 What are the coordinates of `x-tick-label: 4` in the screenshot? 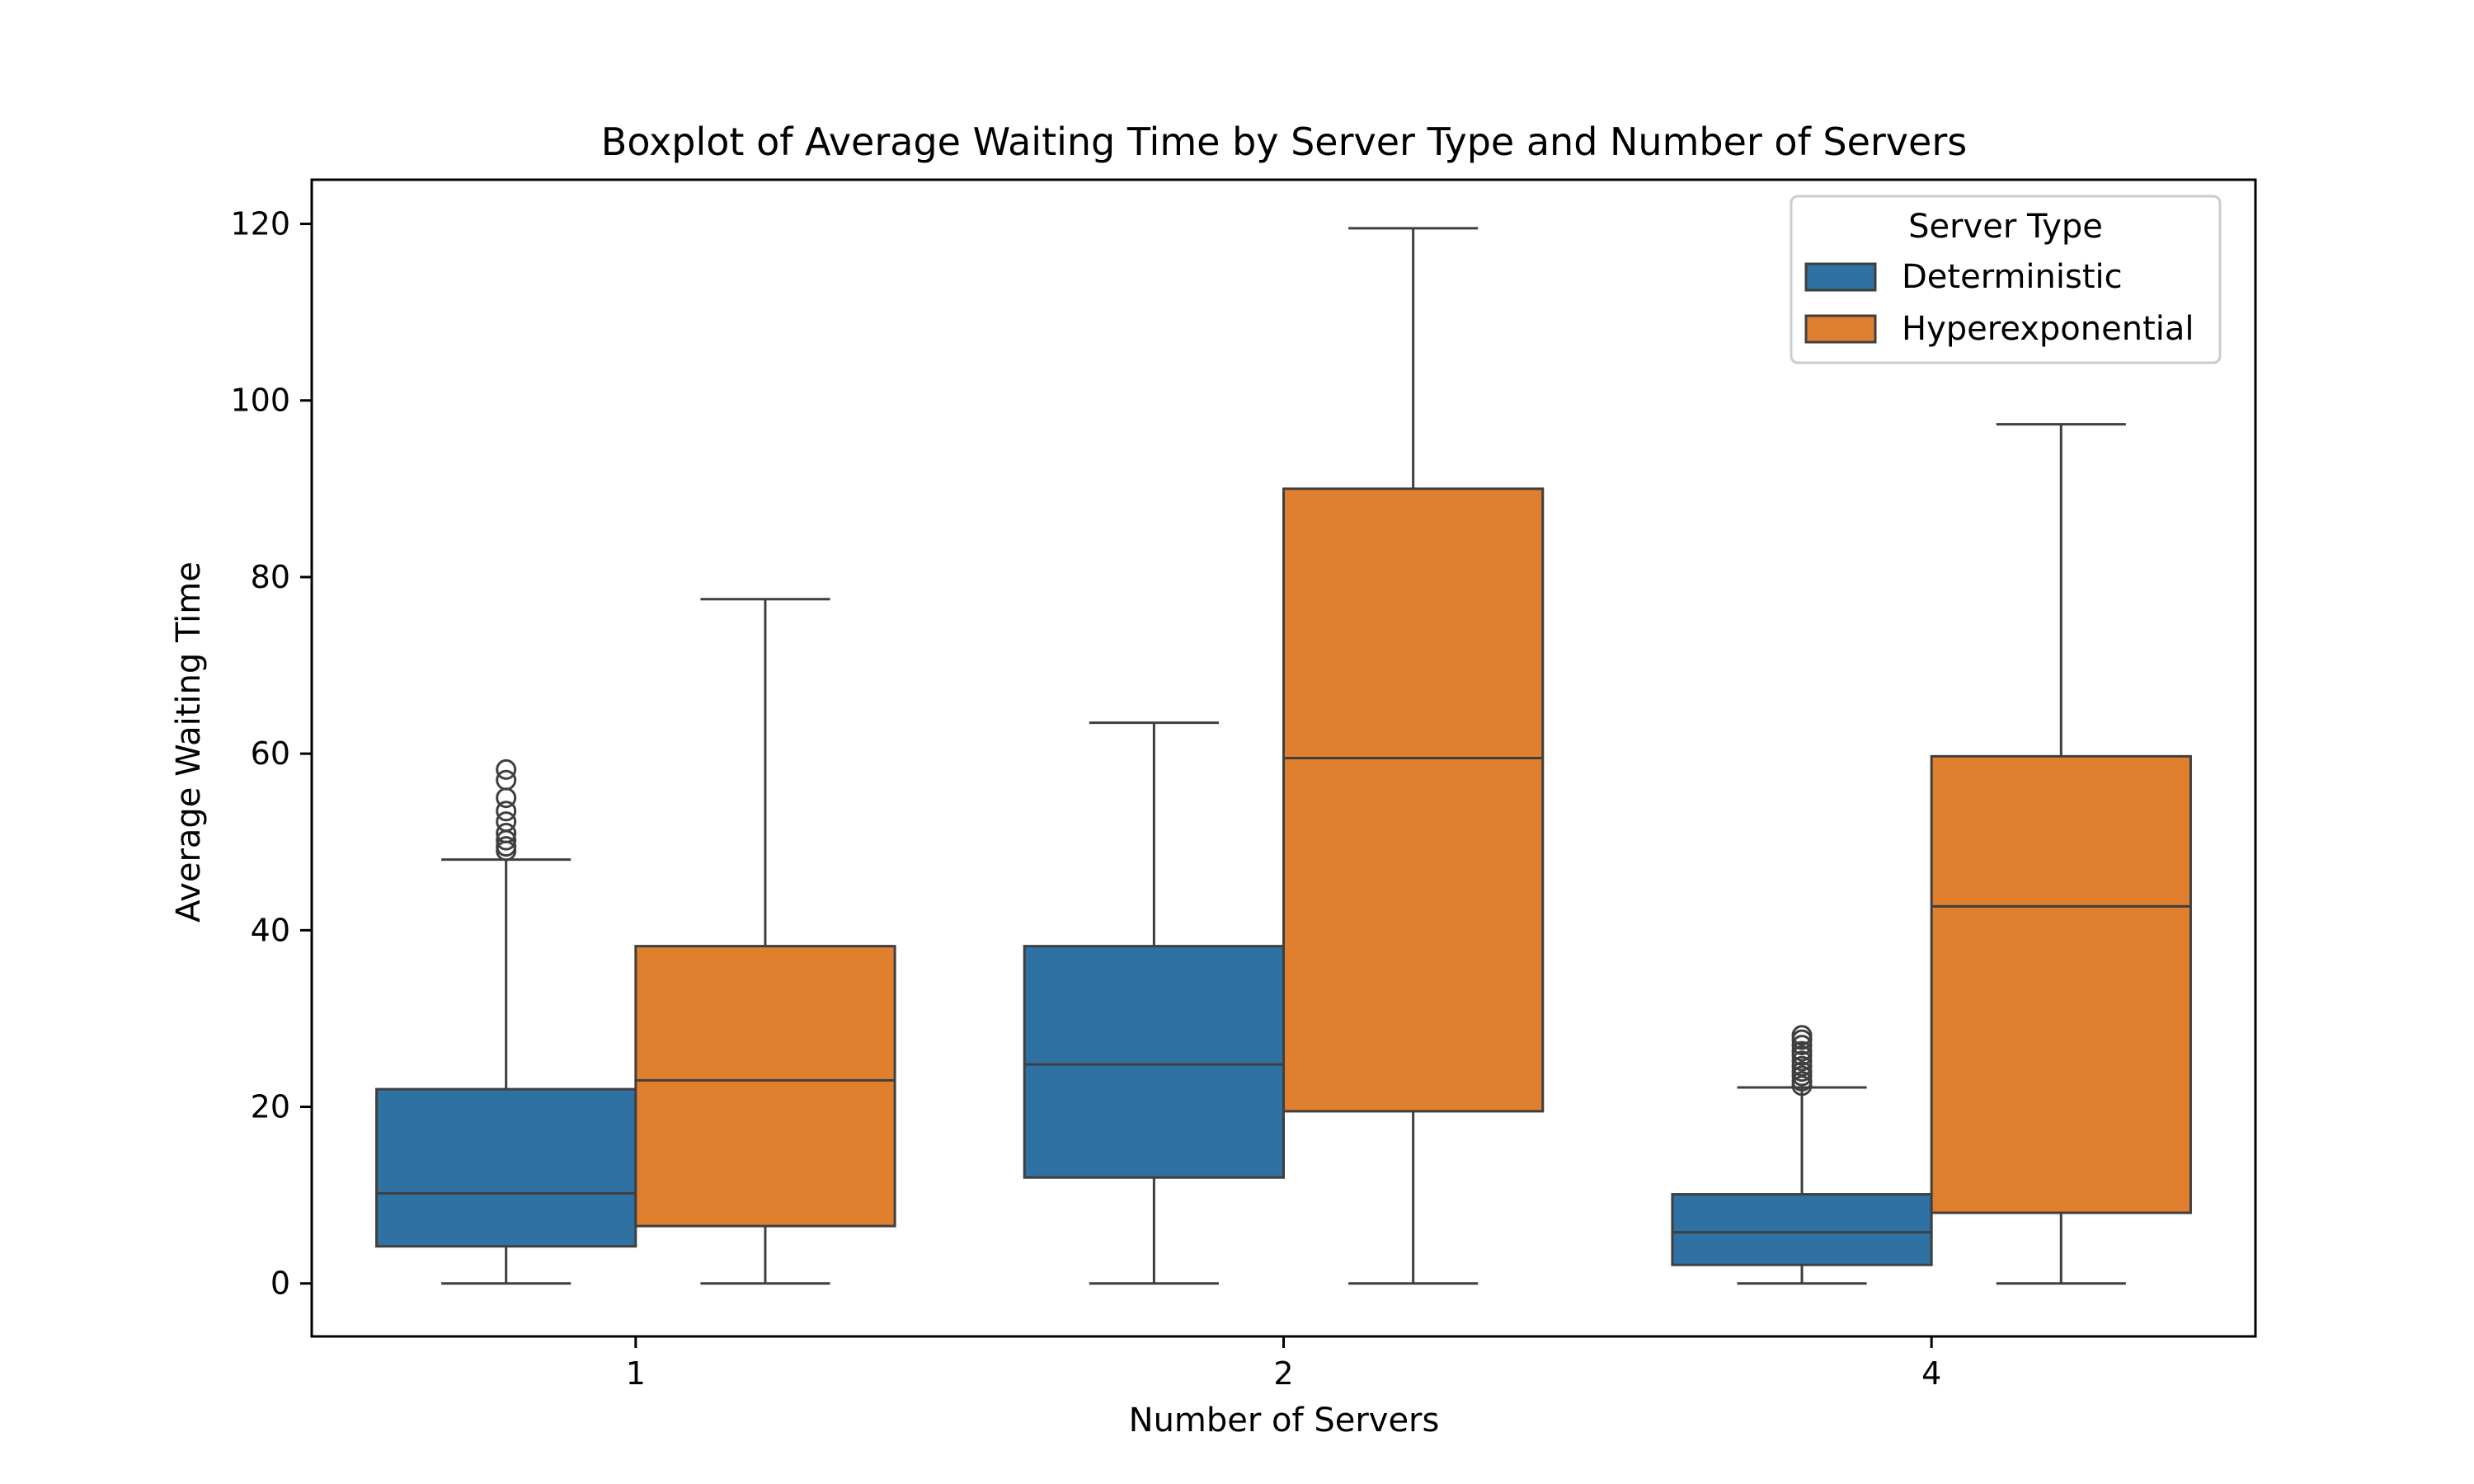 It's located at (1931, 1373).